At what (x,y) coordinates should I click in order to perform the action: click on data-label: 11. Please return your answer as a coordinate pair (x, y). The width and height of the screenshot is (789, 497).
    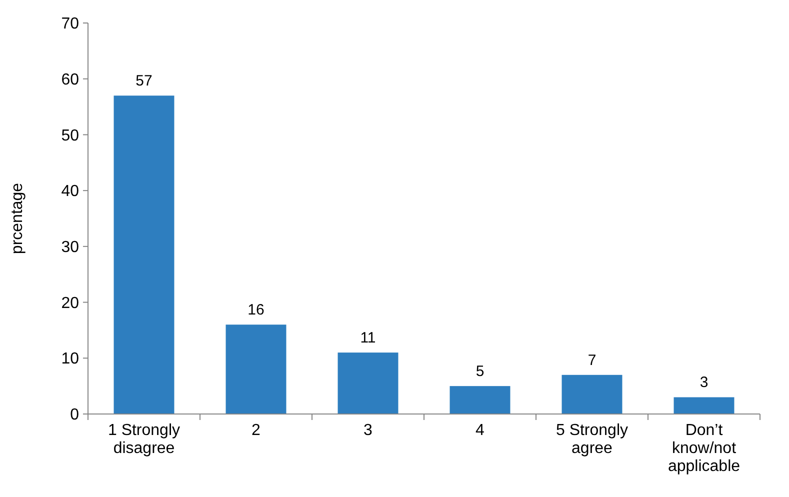
    Looking at the image, I should click on (368, 338).